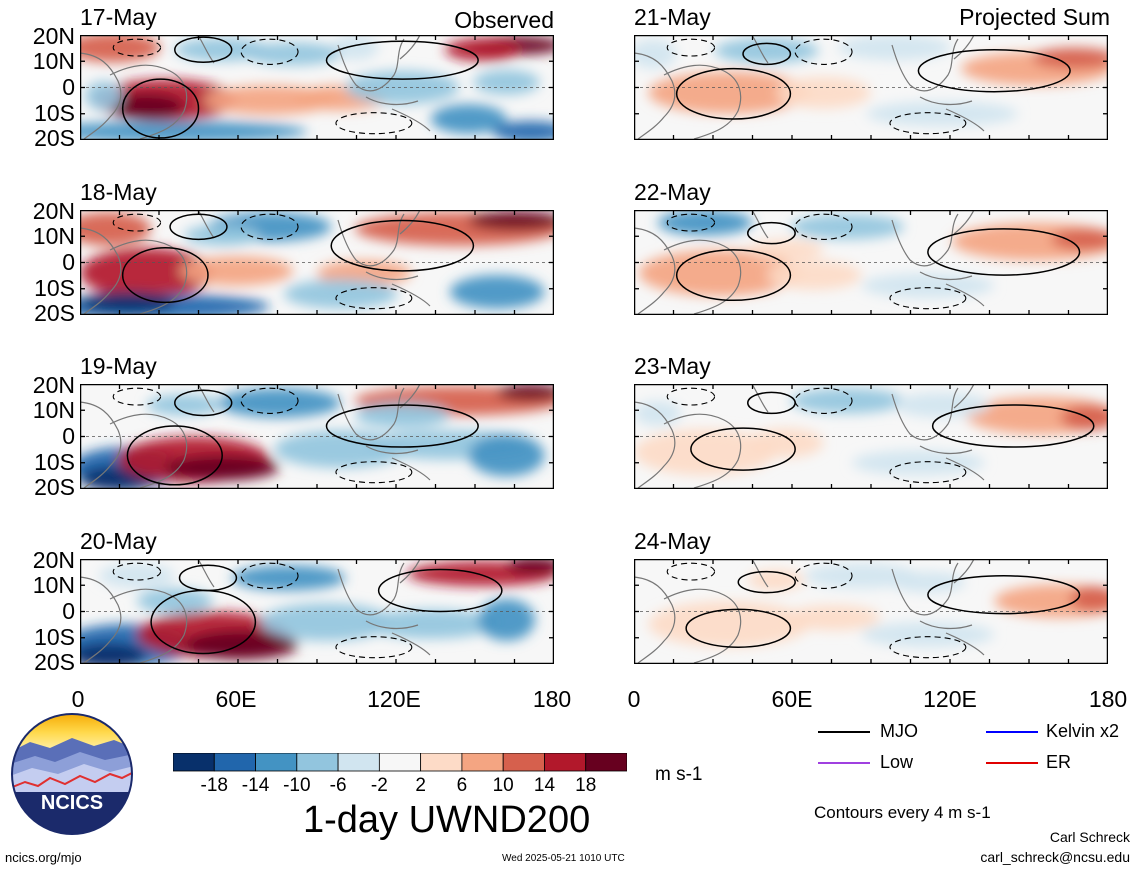 The image size is (1135, 872). What do you see at coordinates (68, 87) in the screenshot?
I see `lat-label: 0` at bounding box center [68, 87].